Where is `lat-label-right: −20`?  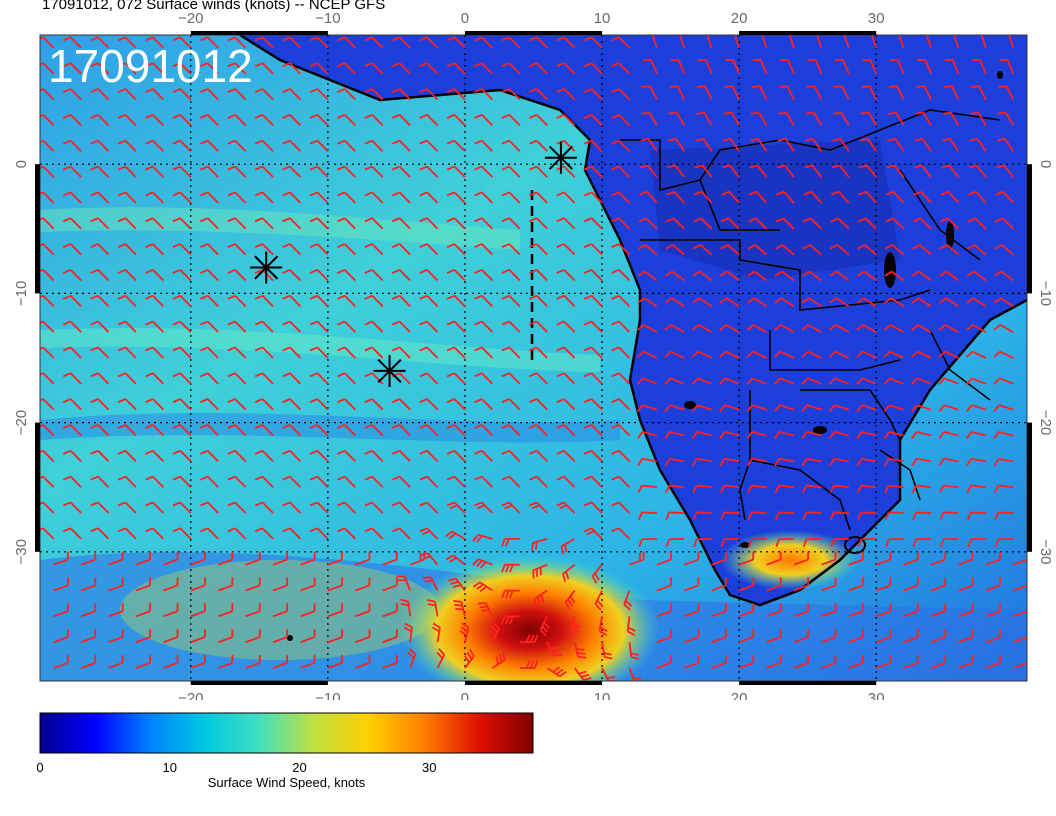 lat-label-right: −20 is located at coordinates (1045, 422).